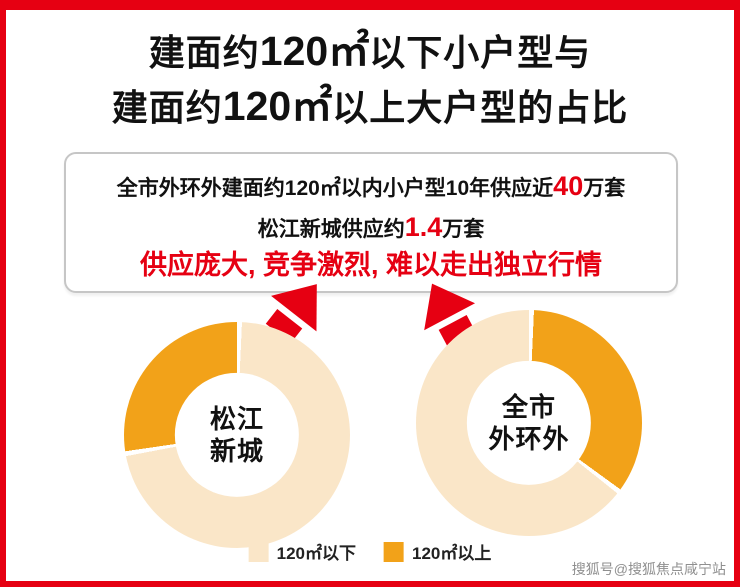 The image size is (740, 587). What do you see at coordinates (604, 188) in the screenshot?
I see `callout-line1-suffix: 万套` at bounding box center [604, 188].